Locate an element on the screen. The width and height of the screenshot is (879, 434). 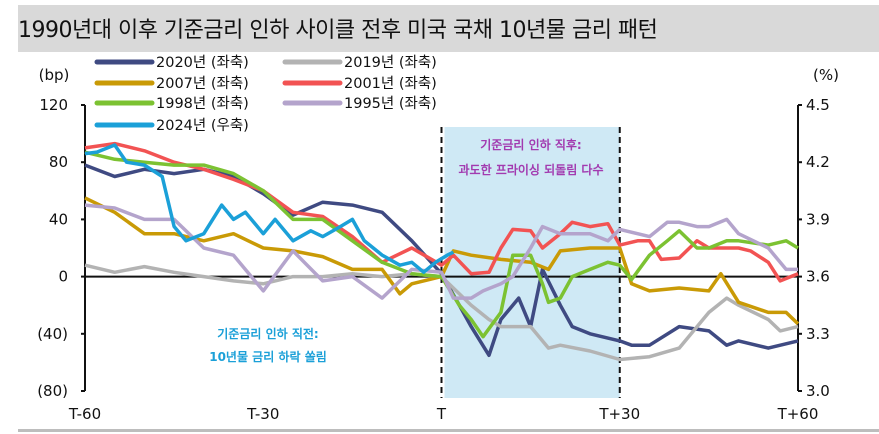
legend-label: 2007년 (좌축) is located at coordinates (202, 83).